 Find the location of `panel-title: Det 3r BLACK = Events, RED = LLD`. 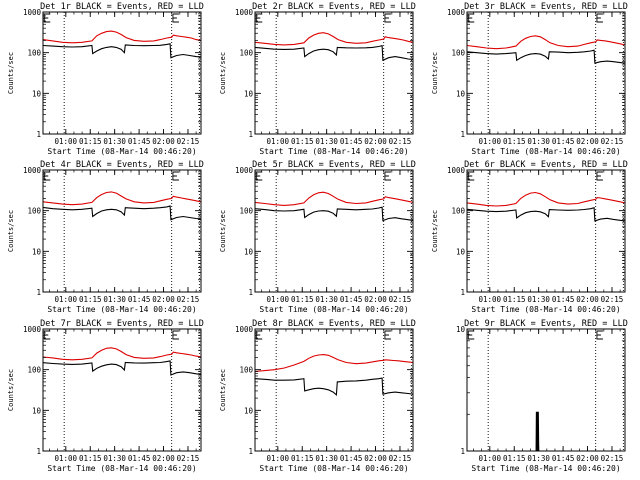

panel-title: Det 3r BLACK = Events, RED = LLD is located at coordinates (546, 7).